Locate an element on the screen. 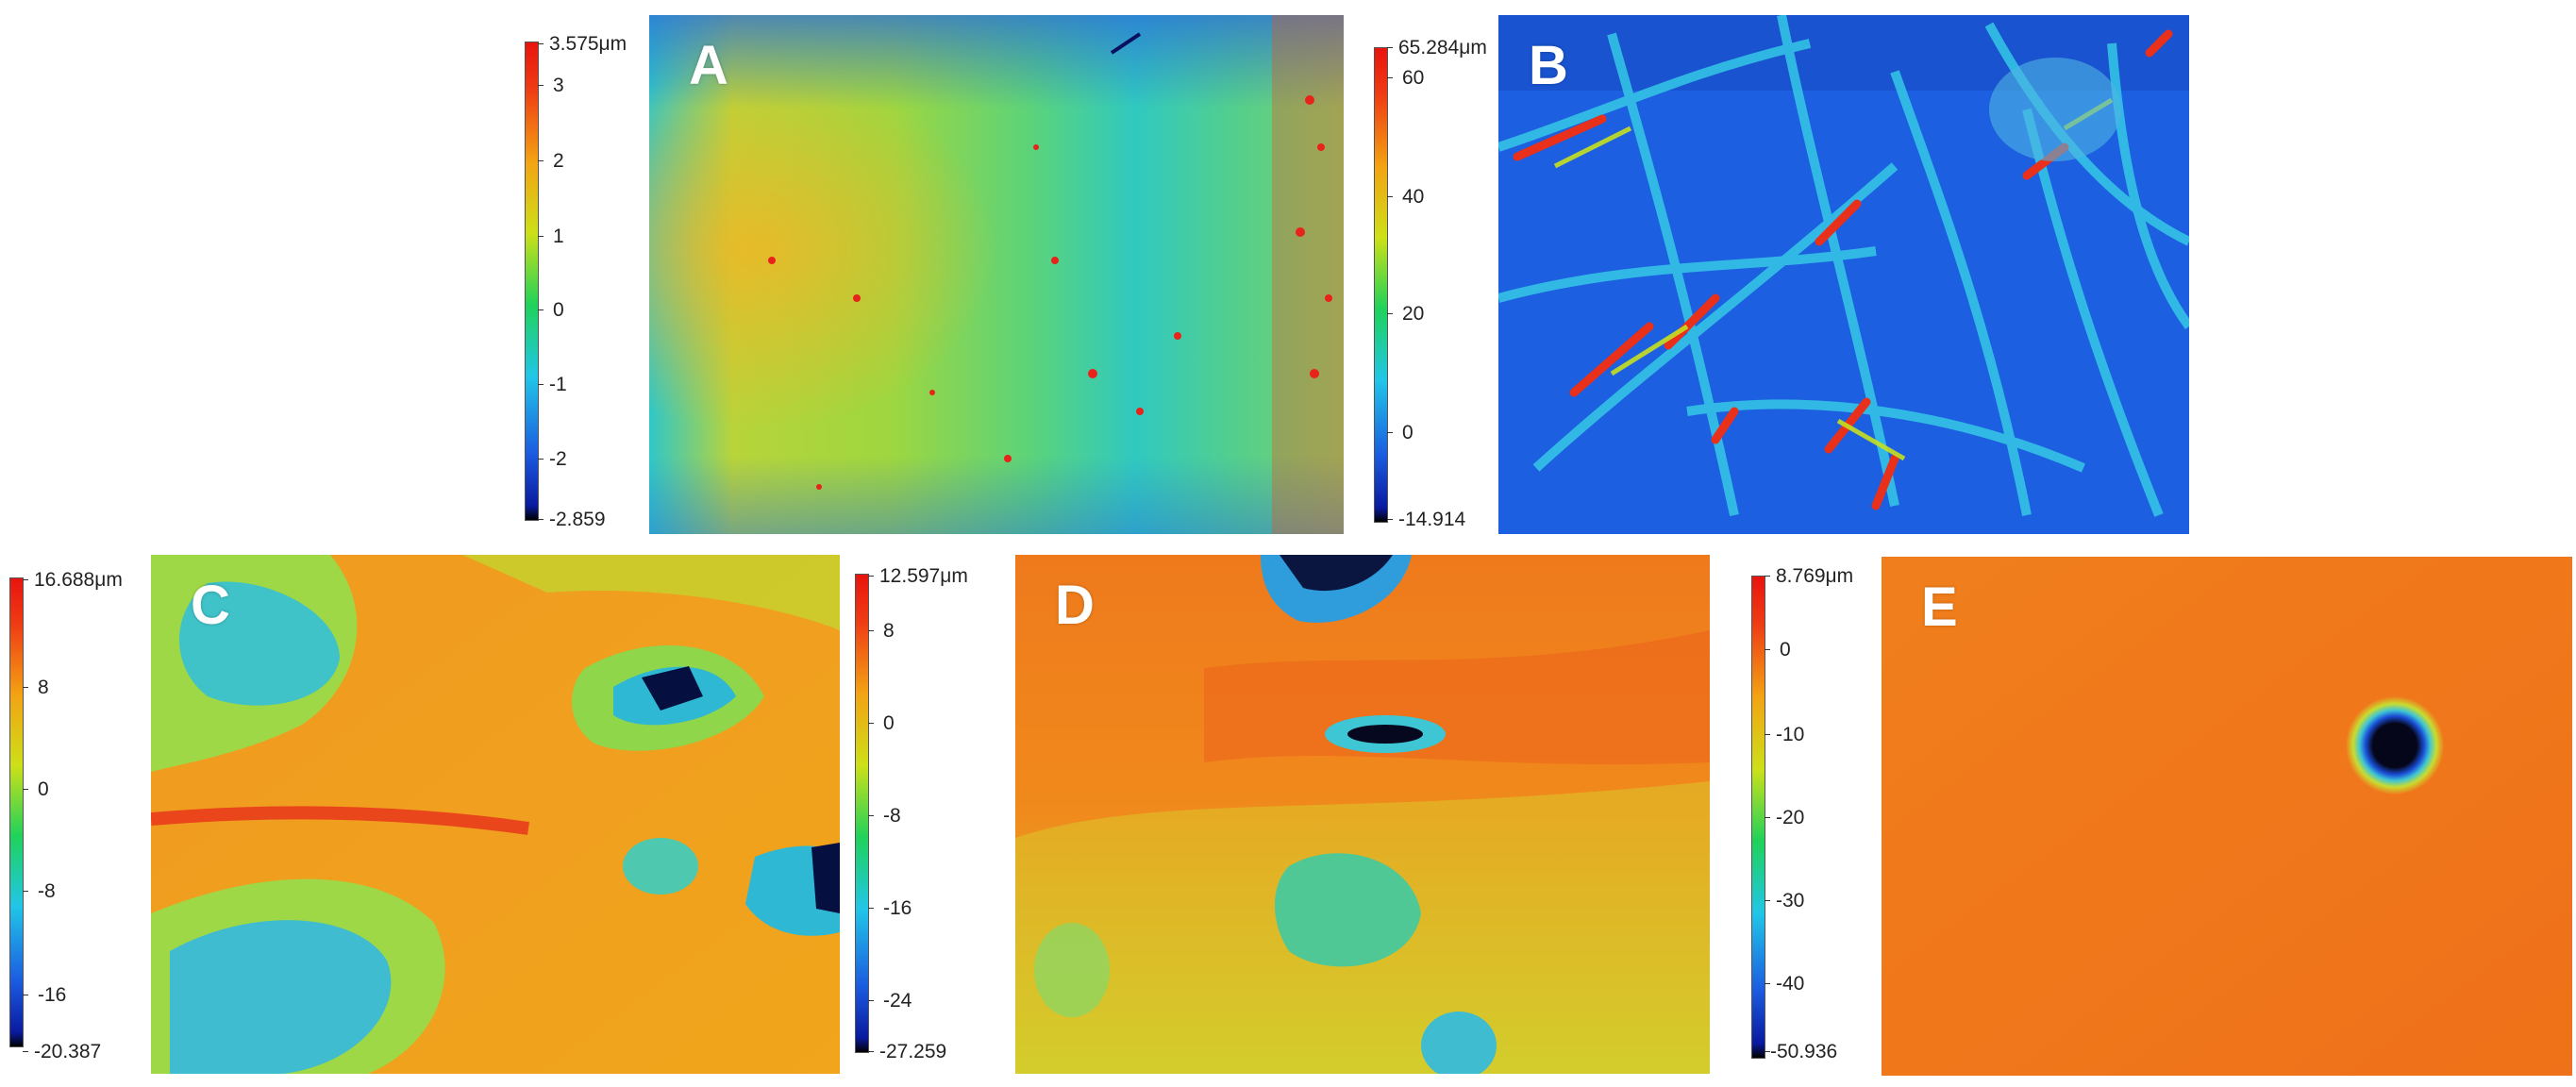  panel-b-letter: B is located at coordinates (1548, 65).